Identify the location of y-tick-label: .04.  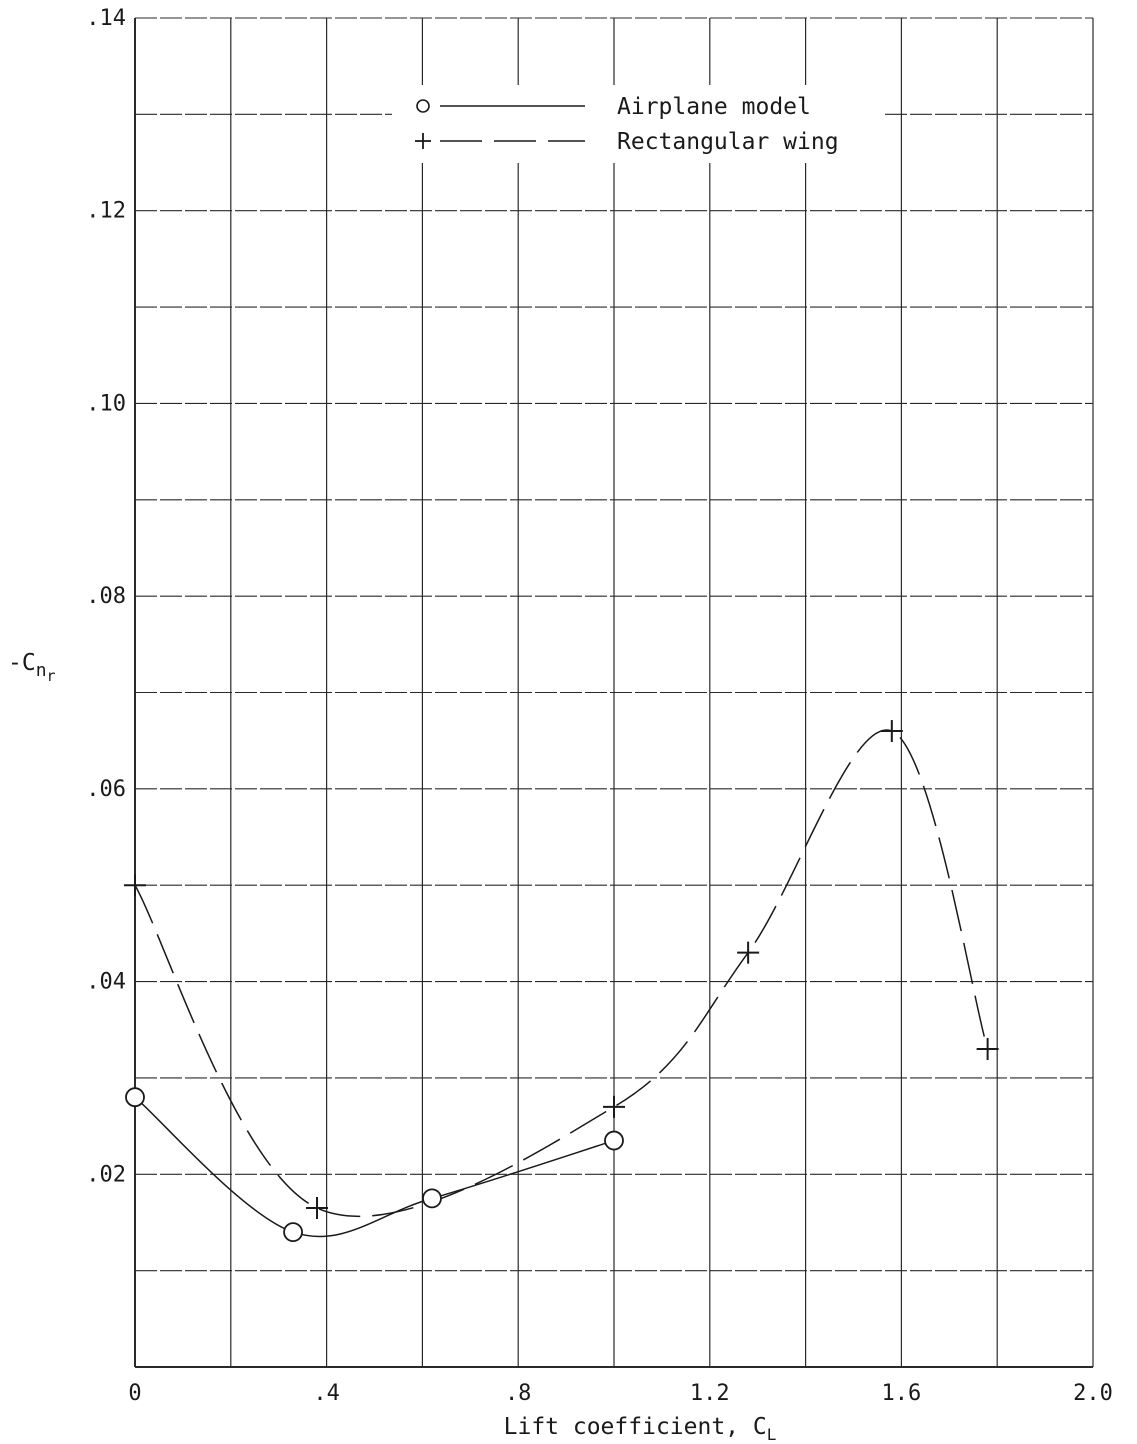
(106, 982).